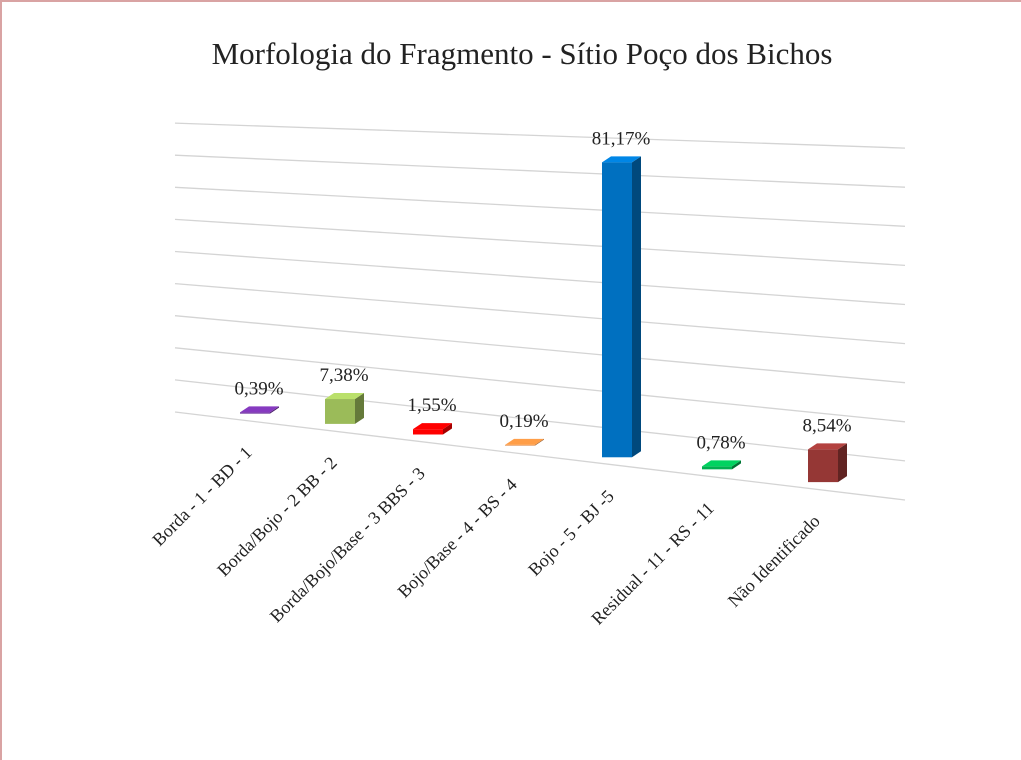 The image size is (1021, 760). Describe the element at coordinates (774, 561) in the screenshot. I see `x-tick-label: Não Identificado` at that location.